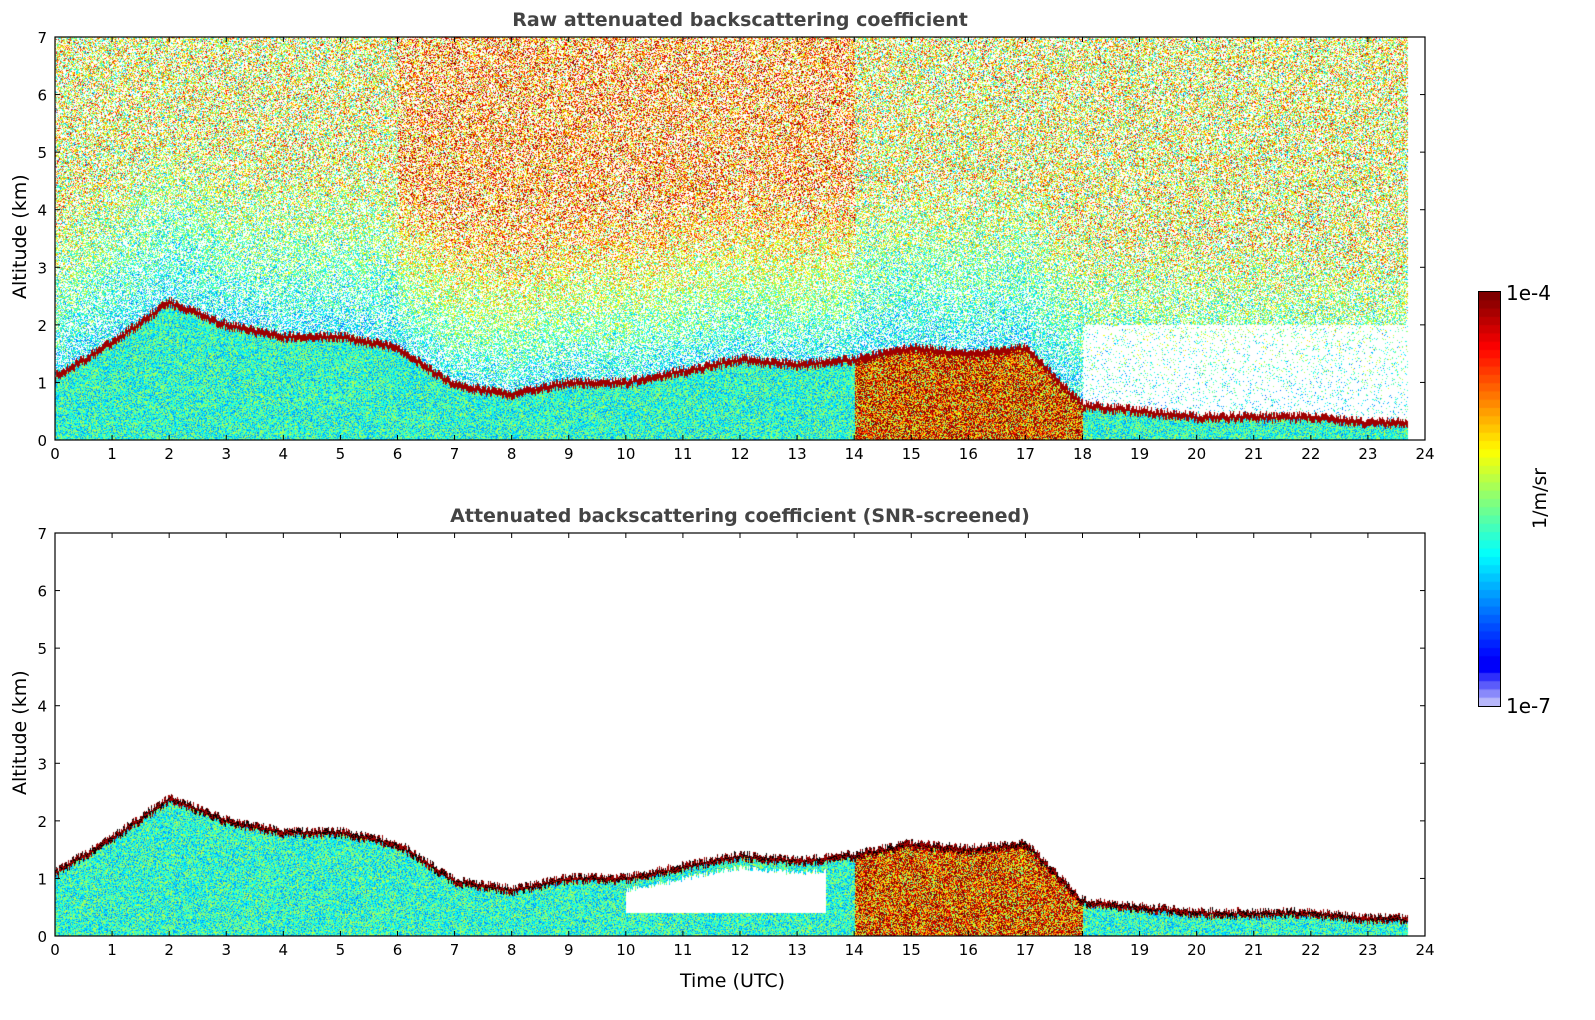 The image size is (1595, 1020). What do you see at coordinates (1528, 706) in the screenshot?
I see `colorbar-min-label: 1e-7` at bounding box center [1528, 706].